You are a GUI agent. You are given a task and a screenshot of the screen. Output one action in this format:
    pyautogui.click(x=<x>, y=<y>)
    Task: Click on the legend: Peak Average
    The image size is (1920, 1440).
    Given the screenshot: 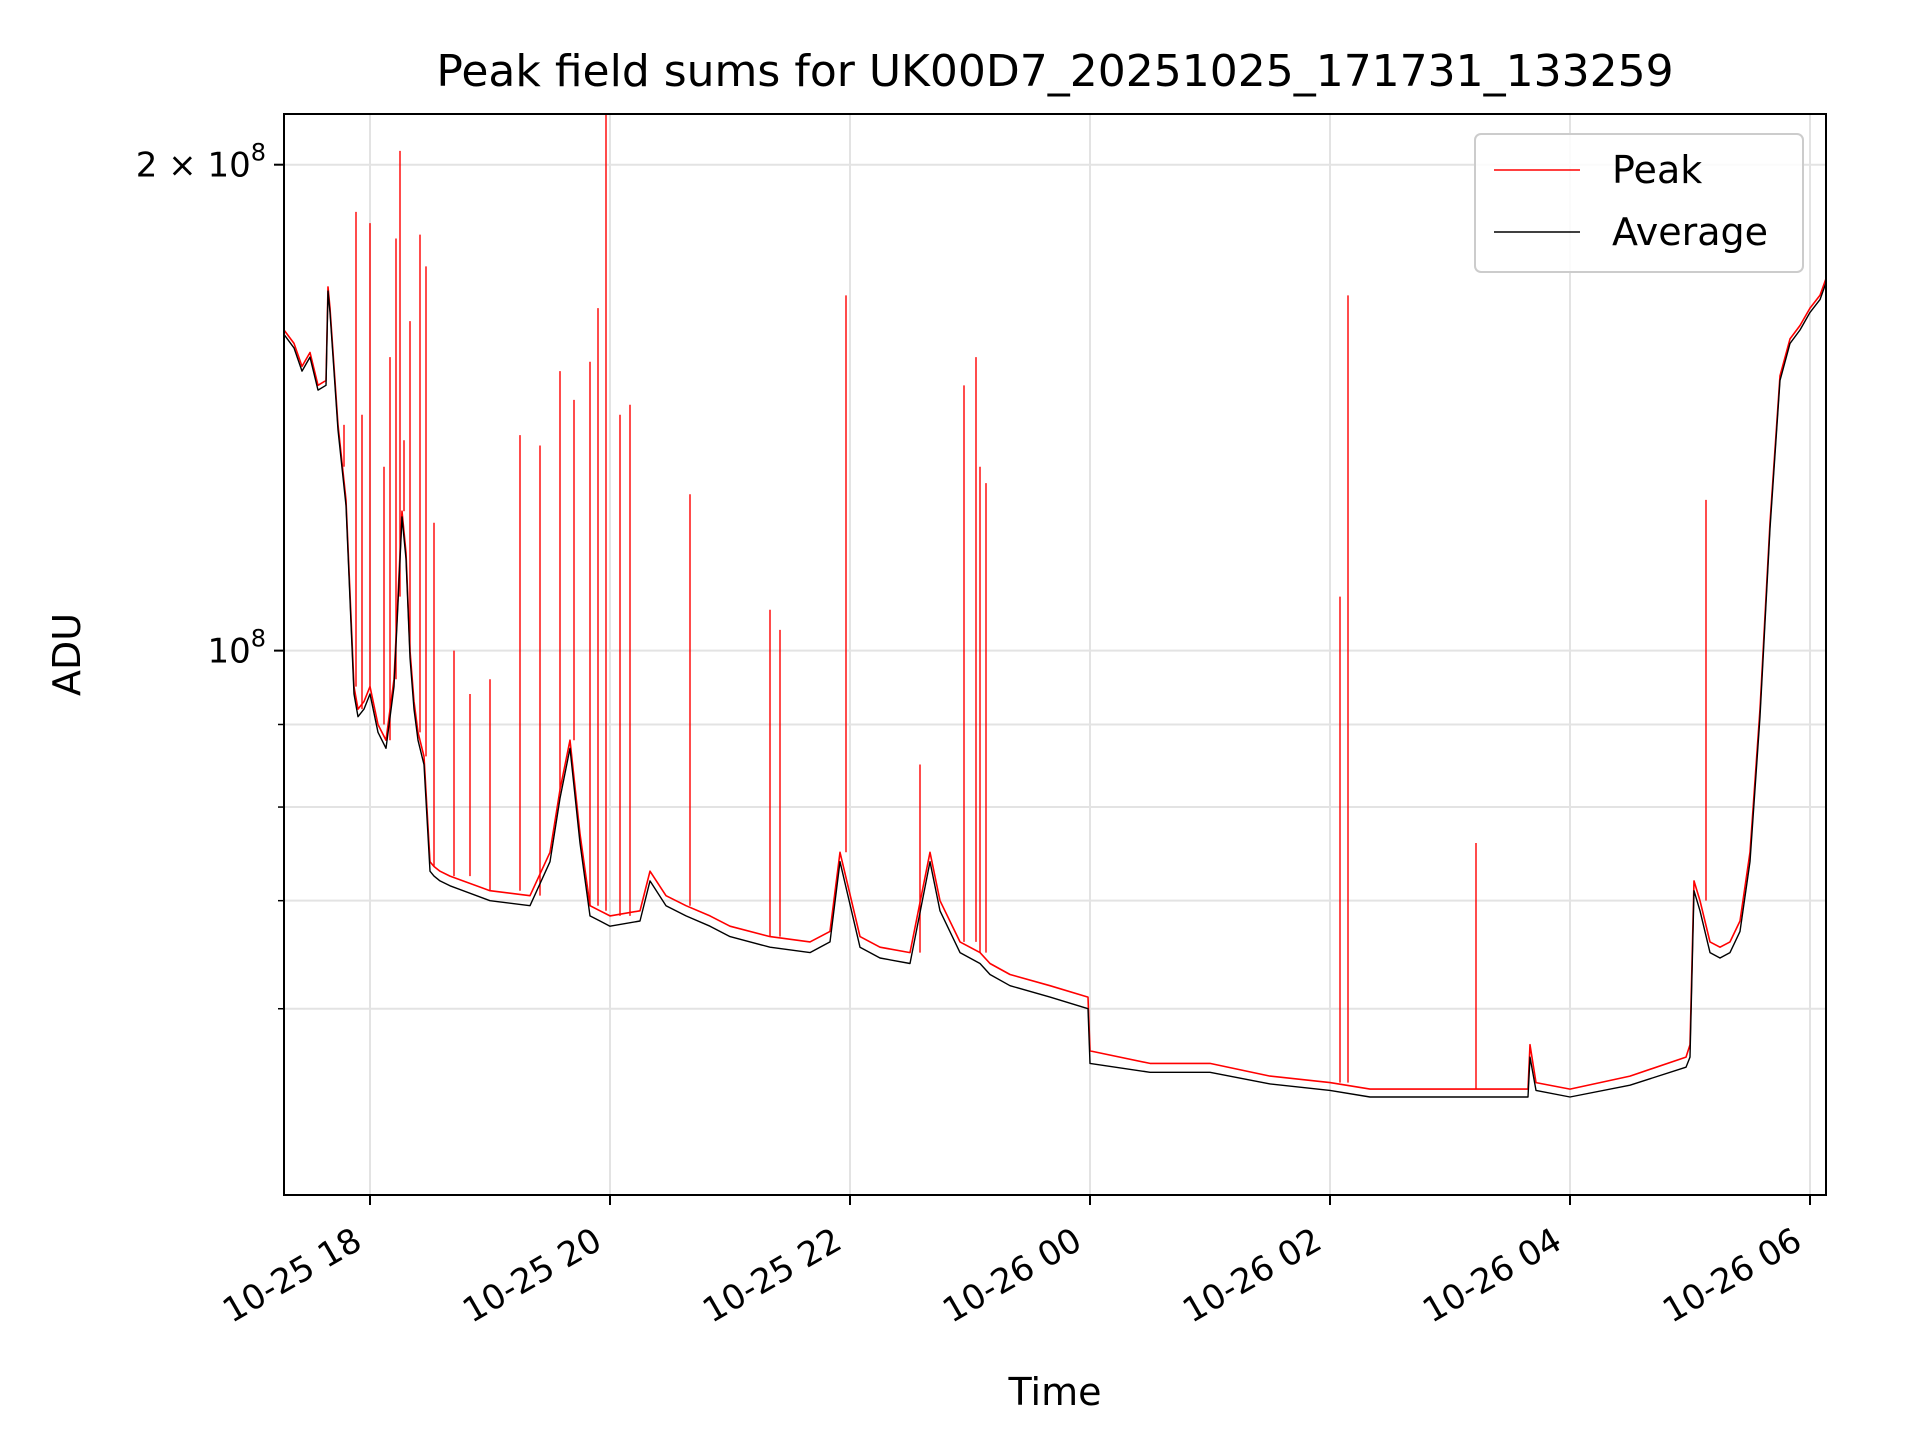 What is the action you would take?
    pyautogui.click(x=1639, y=203)
    